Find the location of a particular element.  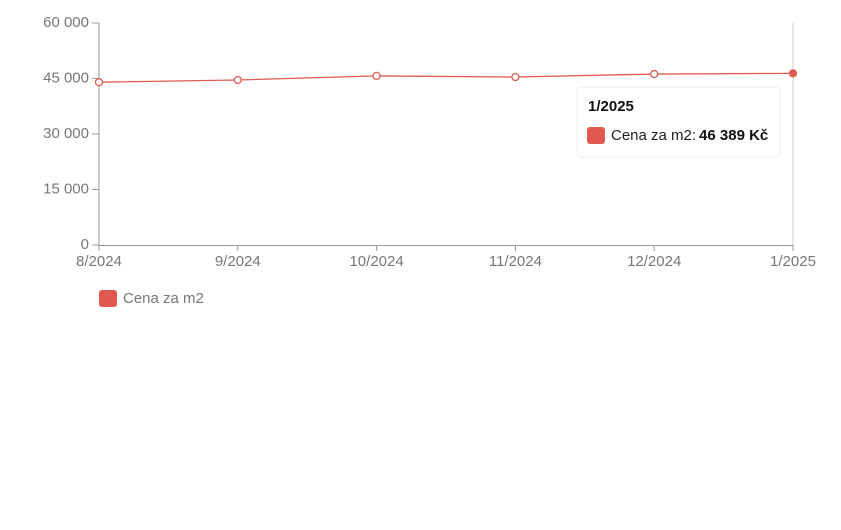

x-tick-label: 9/2024 is located at coordinates (238, 261).